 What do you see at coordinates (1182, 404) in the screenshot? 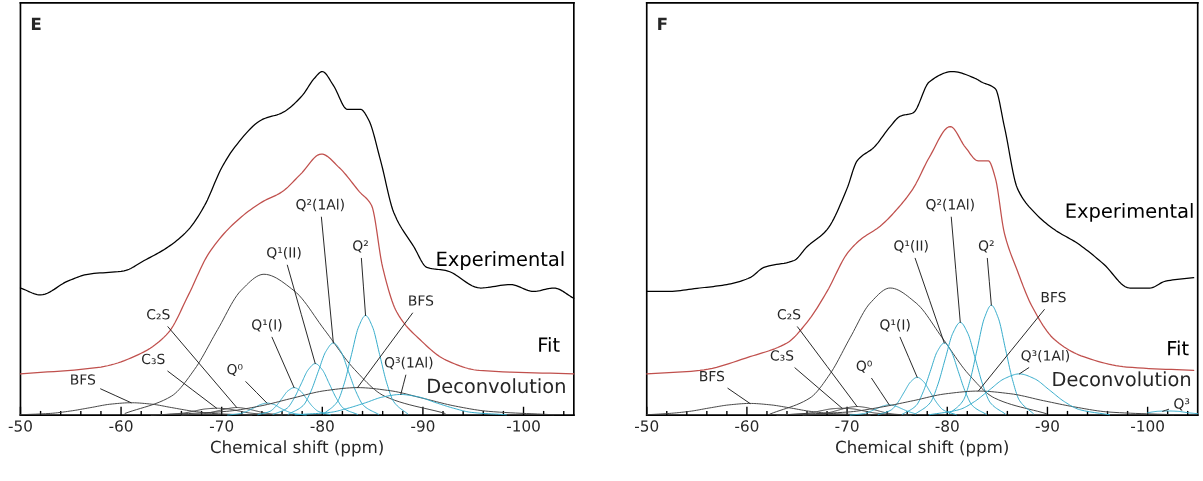
I see `annotation: Q³` at bounding box center [1182, 404].